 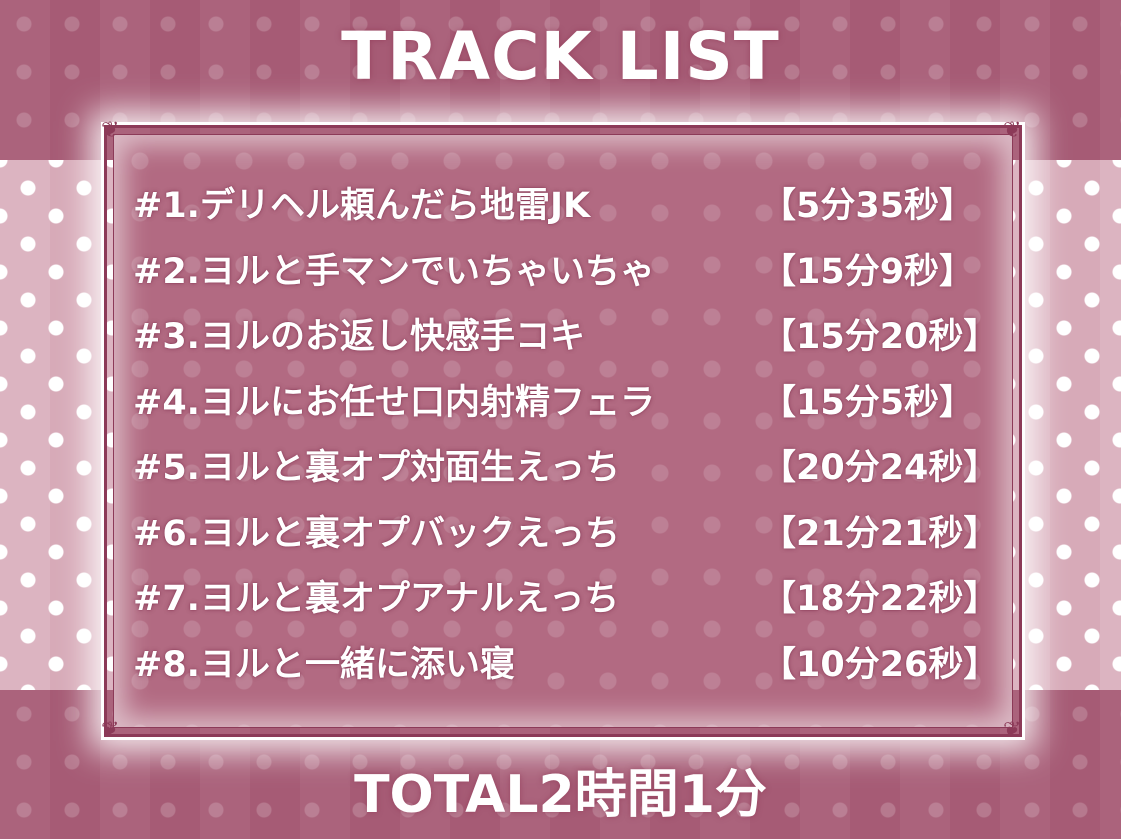 I want to click on track-row: #8.ヨルと一緒に添い寝 【10分26秒】, so click(x=568, y=662).